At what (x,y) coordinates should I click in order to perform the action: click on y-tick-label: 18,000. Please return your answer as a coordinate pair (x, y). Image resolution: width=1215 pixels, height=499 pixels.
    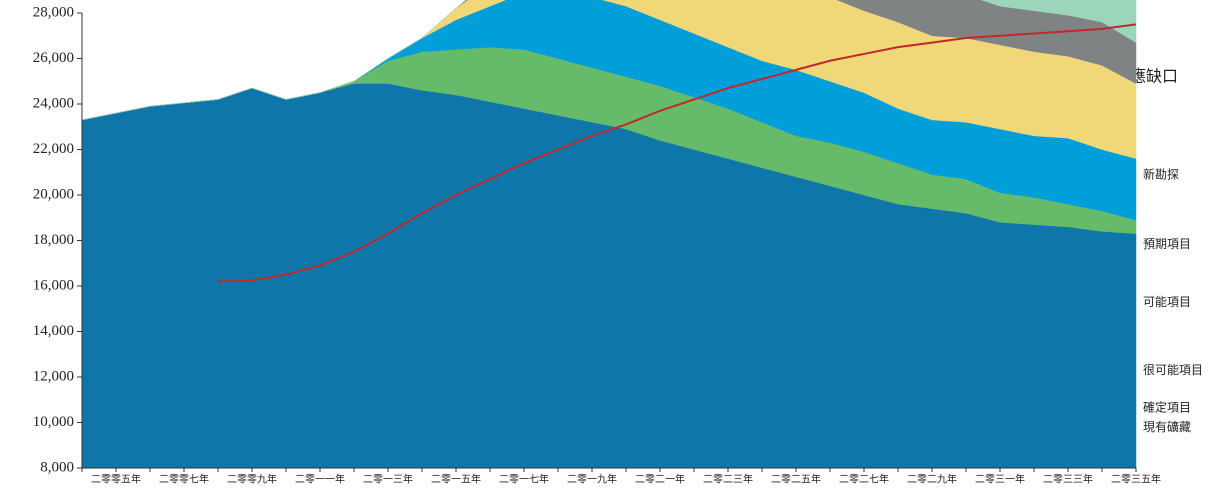
    Looking at the image, I should click on (53, 240).